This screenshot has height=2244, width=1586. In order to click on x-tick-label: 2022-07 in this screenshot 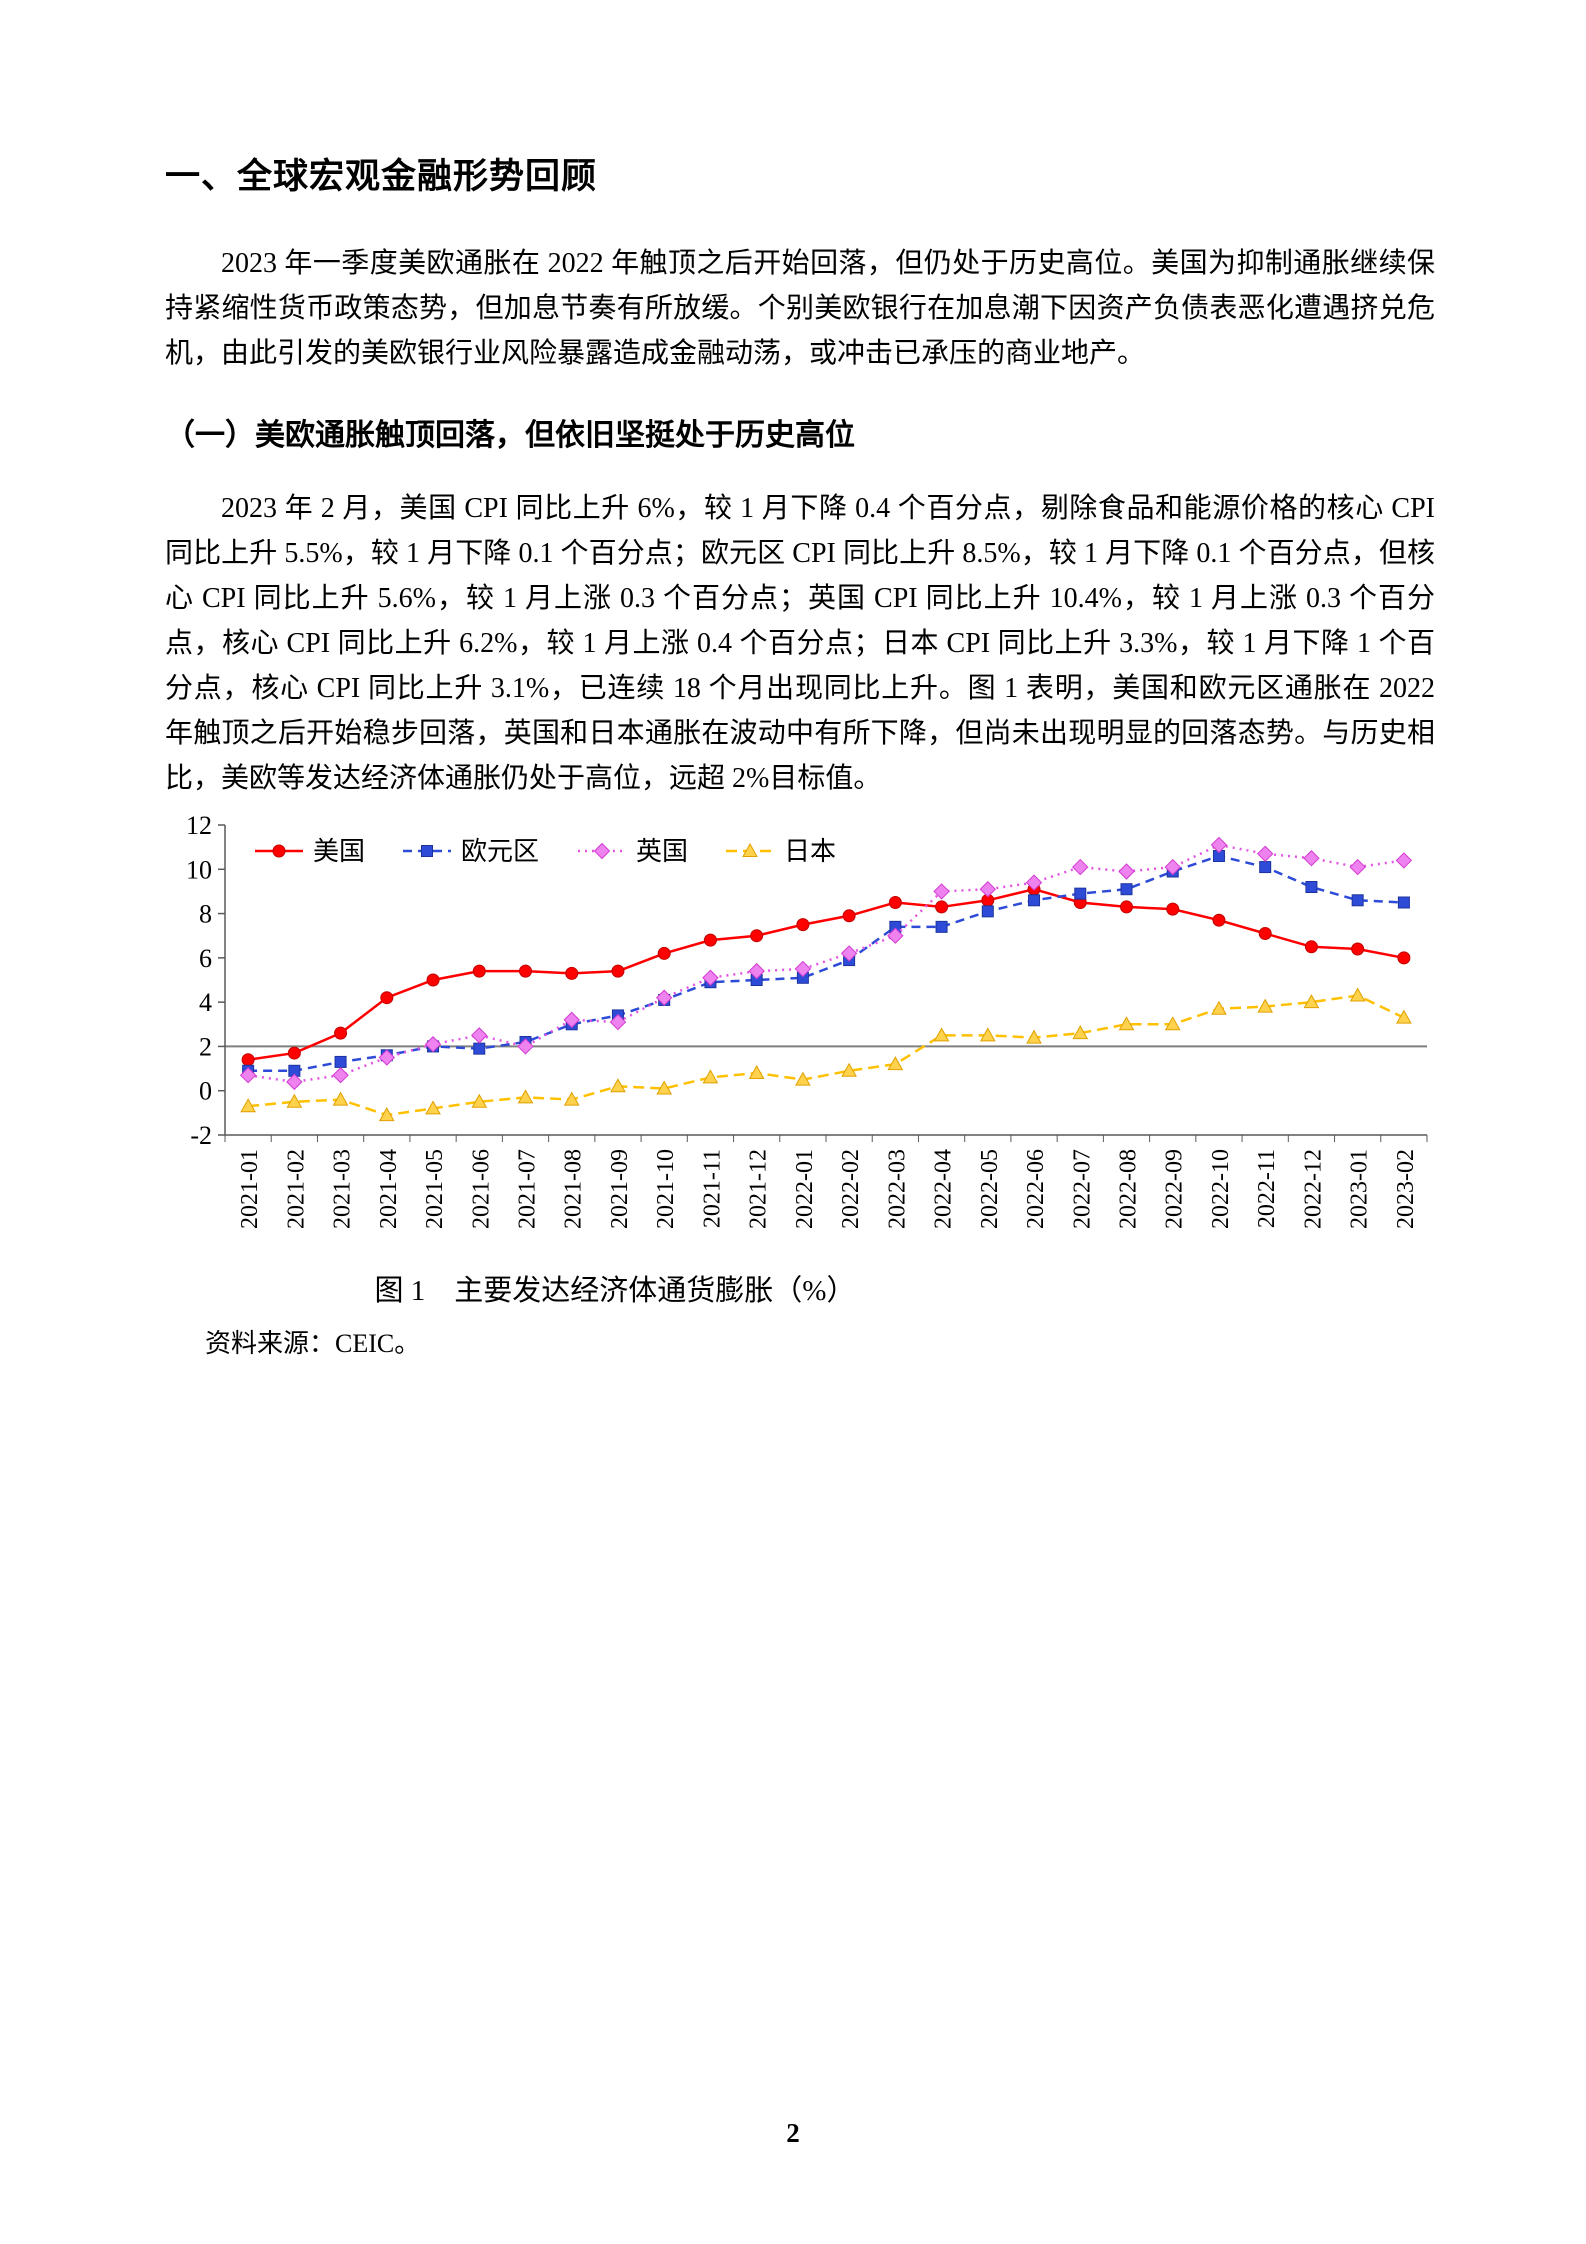, I will do `click(1082, 1189)`.